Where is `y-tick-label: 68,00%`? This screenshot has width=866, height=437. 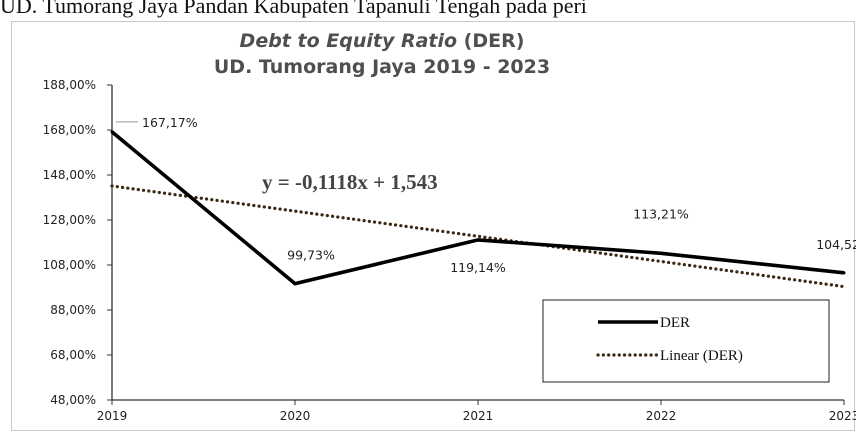 y-tick-label: 68,00% is located at coordinates (73, 355).